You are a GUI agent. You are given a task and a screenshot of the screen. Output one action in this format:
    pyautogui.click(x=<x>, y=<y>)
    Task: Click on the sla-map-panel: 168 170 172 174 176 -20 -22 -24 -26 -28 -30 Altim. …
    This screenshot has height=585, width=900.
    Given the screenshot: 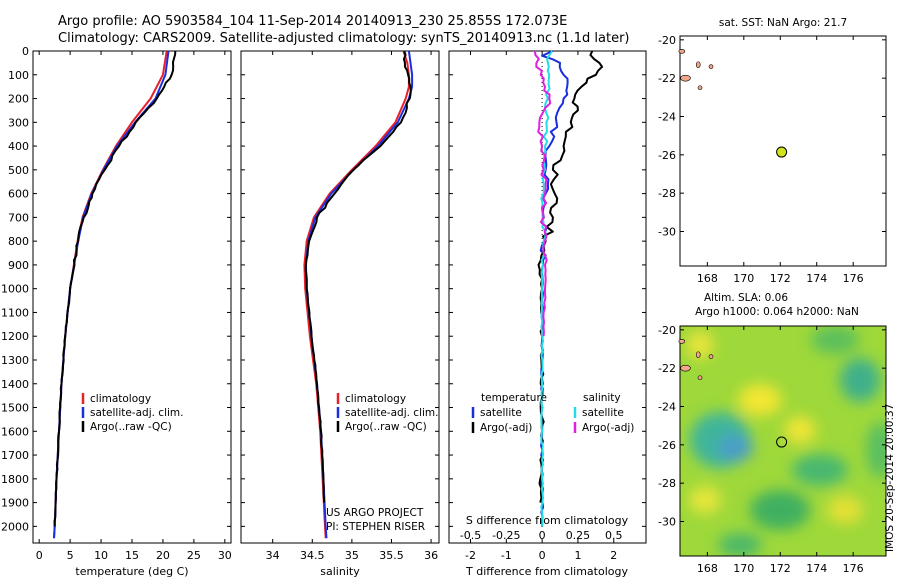 What is the action you would take?
    pyautogui.click(x=772, y=433)
    